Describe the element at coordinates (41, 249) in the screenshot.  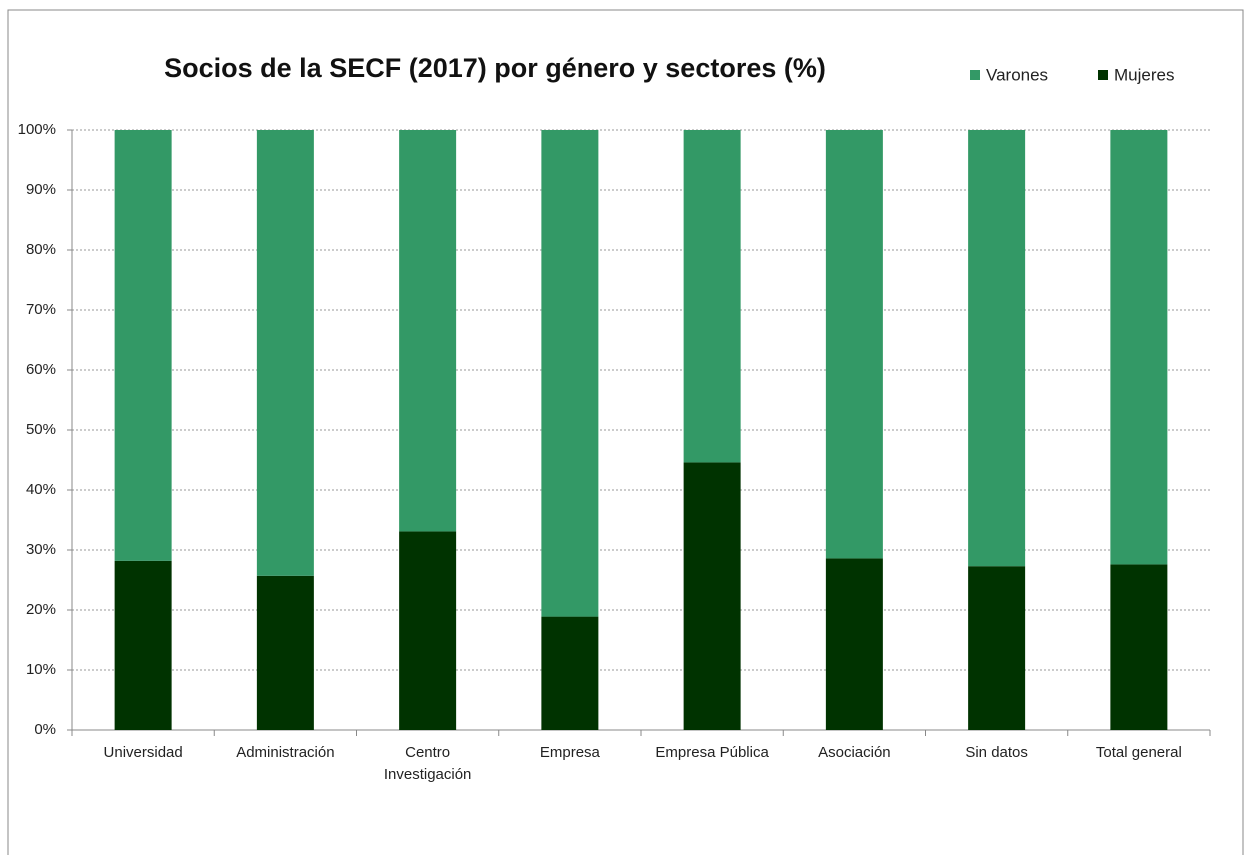
I see `y-tick-label: 80%` at that location.